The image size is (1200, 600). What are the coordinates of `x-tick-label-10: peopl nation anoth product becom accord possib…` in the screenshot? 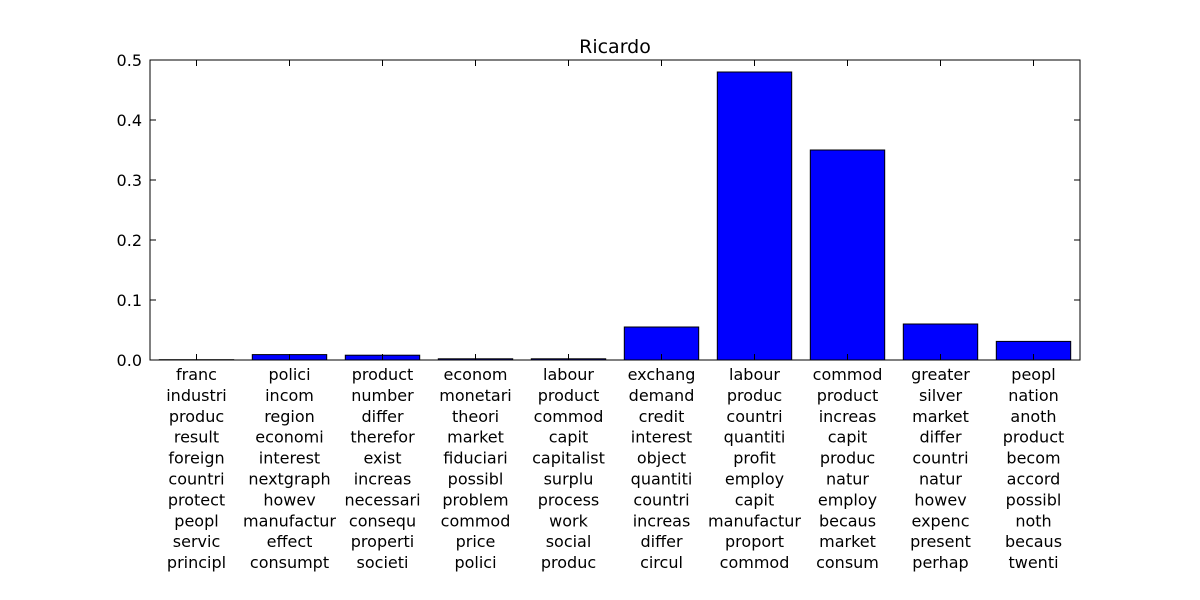 It's located at (1034, 468).